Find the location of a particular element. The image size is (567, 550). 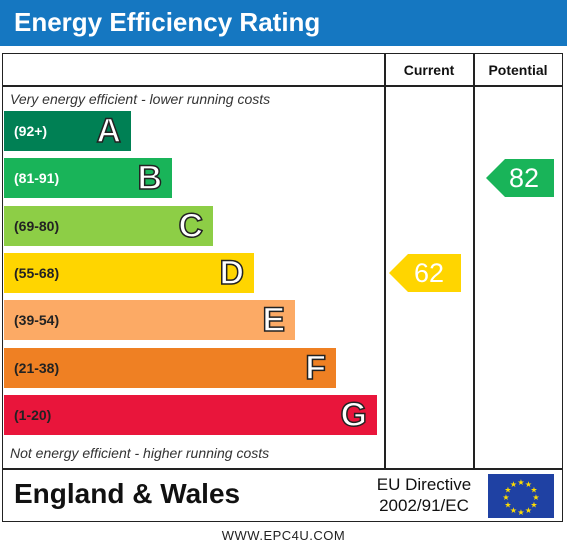

eu-flag-icon: ★ ★ ★ ★ ★ ★ ★ ★ ★ ★ ★ ★ is located at coordinates (521, 496).